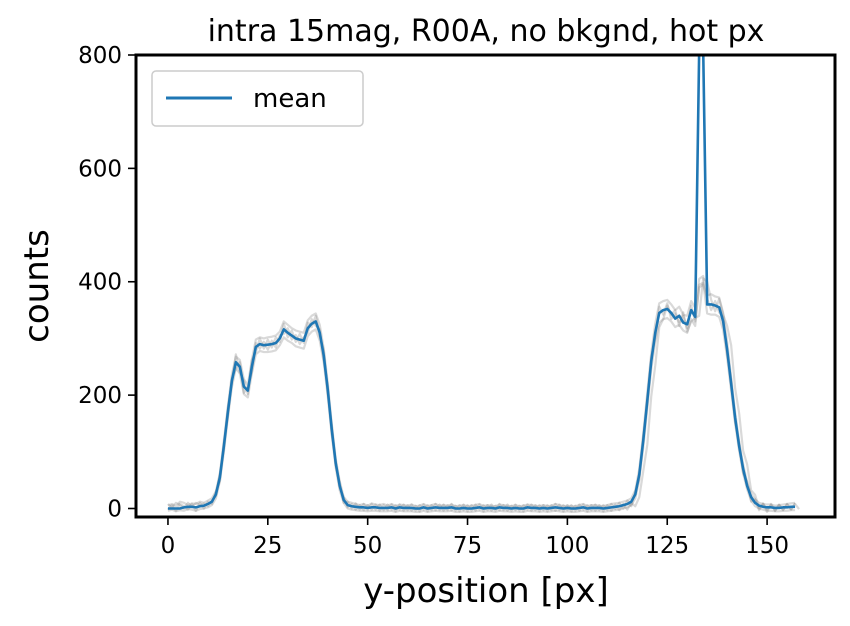  Describe the element at coordinates (486, 31) in the screenshot. I see `chart-title: intra 15mag, R00A, no bkgnd, hot px` at that location.